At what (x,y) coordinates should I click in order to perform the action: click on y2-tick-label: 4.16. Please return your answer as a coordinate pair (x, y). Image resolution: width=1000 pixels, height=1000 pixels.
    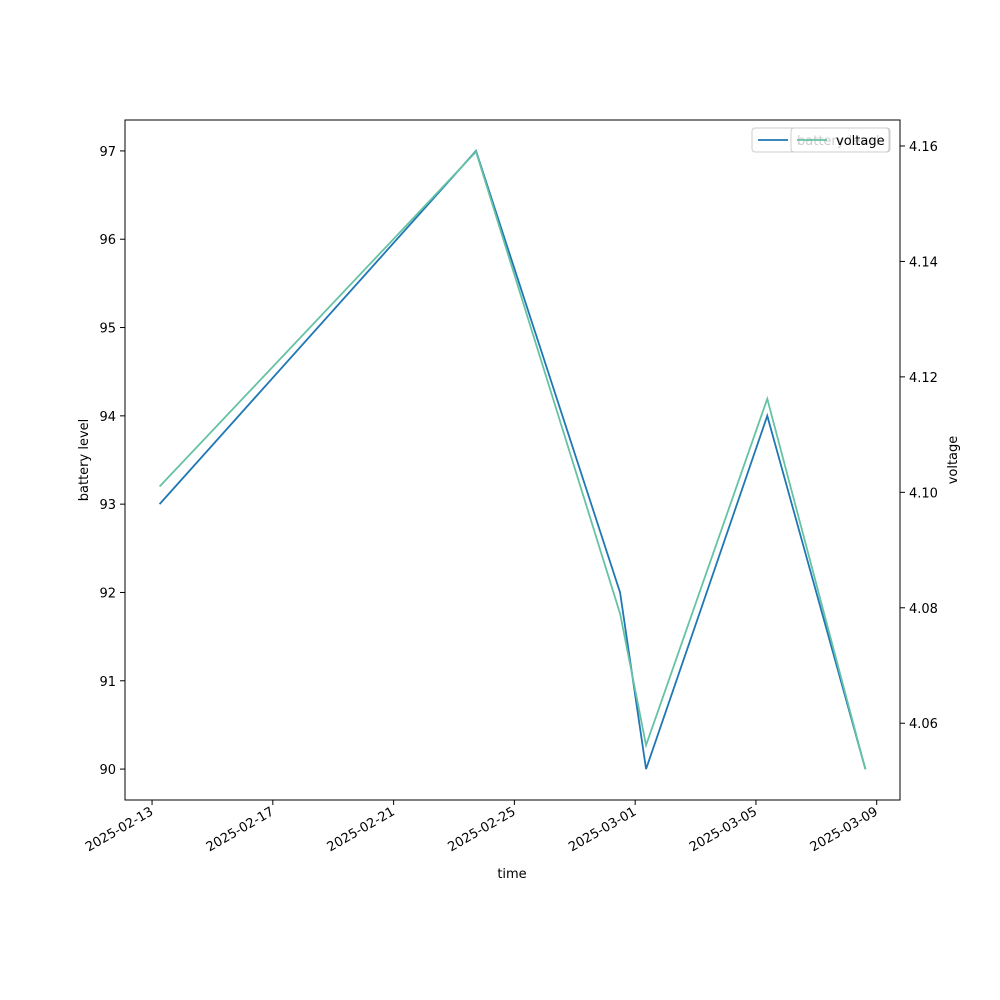
    Looking at the image, I should click on (923, 147).